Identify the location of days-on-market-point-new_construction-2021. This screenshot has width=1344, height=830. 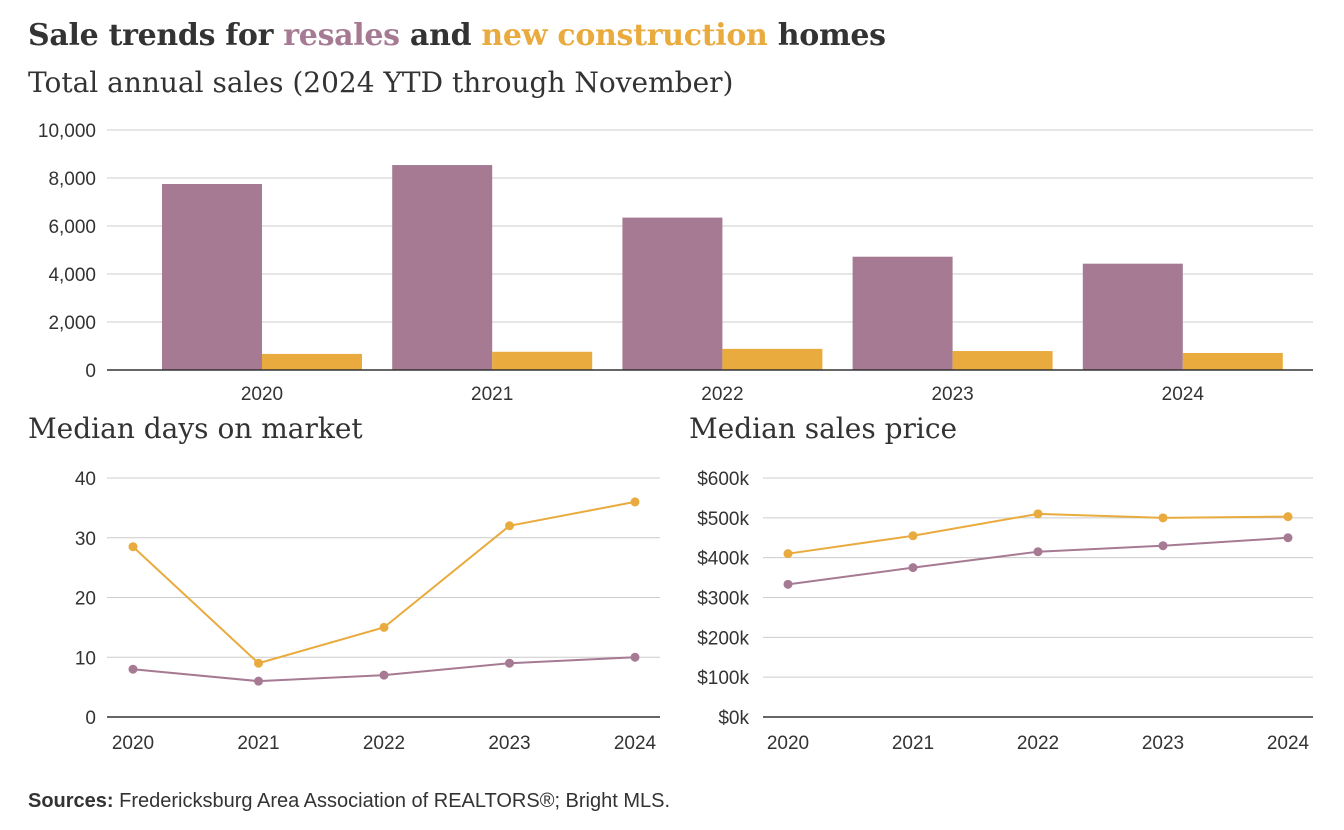
(258, 663).